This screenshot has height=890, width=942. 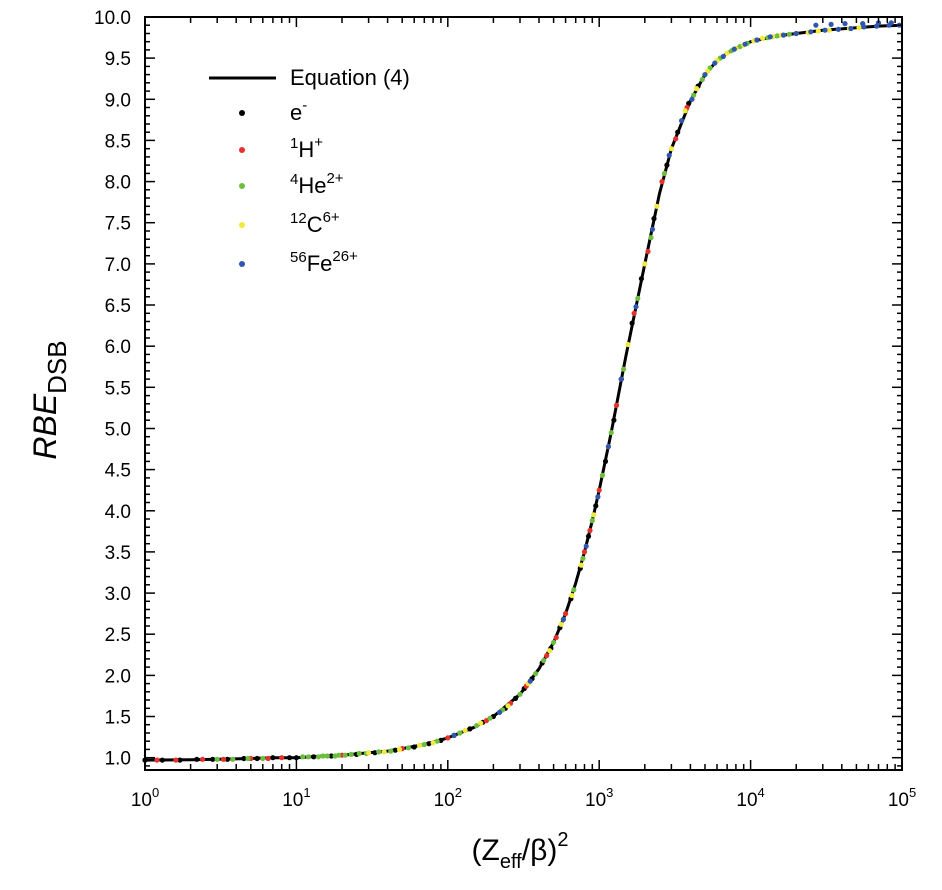 What do you see at coordinates (281, 148) in the screenshot?
I see `legend-item: 1H+` at bounding box center [281, 148].